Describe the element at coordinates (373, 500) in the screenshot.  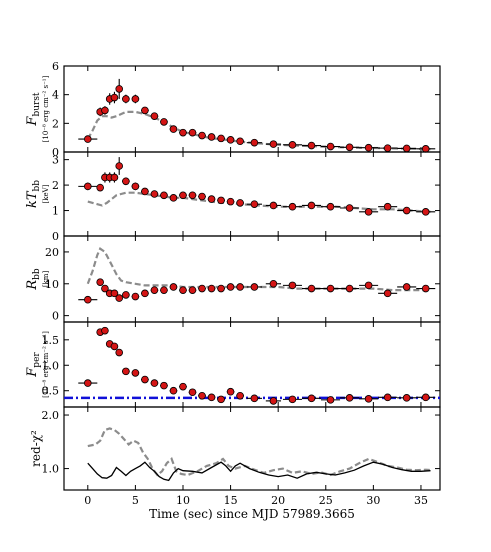
I see `xtick-label: 30` at that location.